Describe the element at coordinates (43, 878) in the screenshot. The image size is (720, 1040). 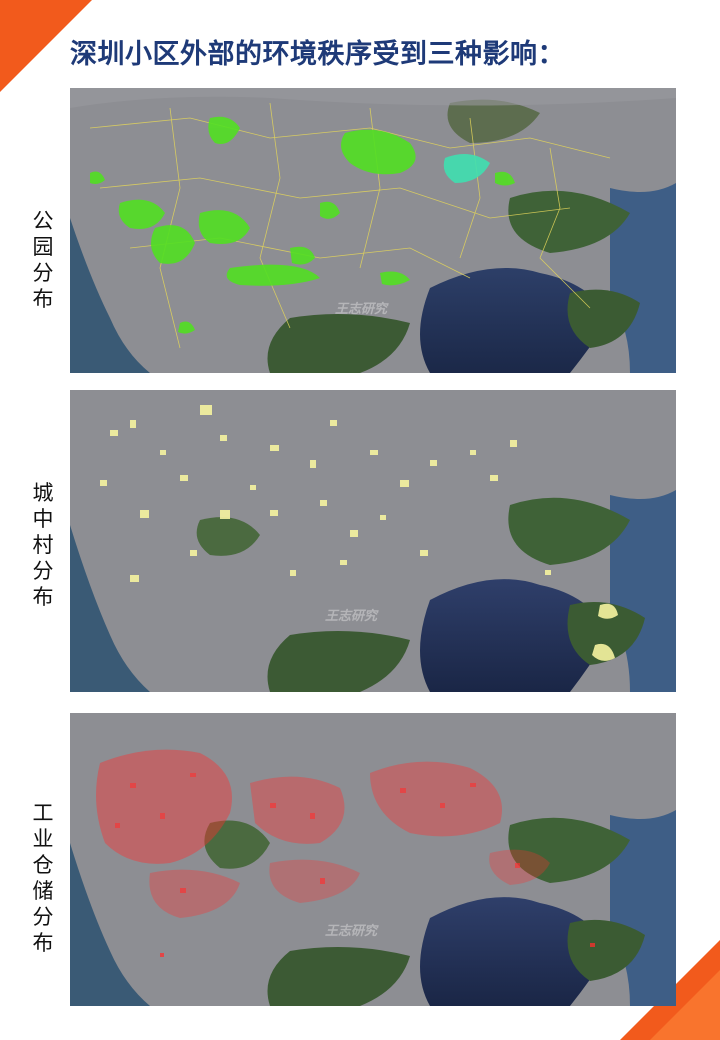
I see `panel-label-industrial: 工业仓储分布` at that location.